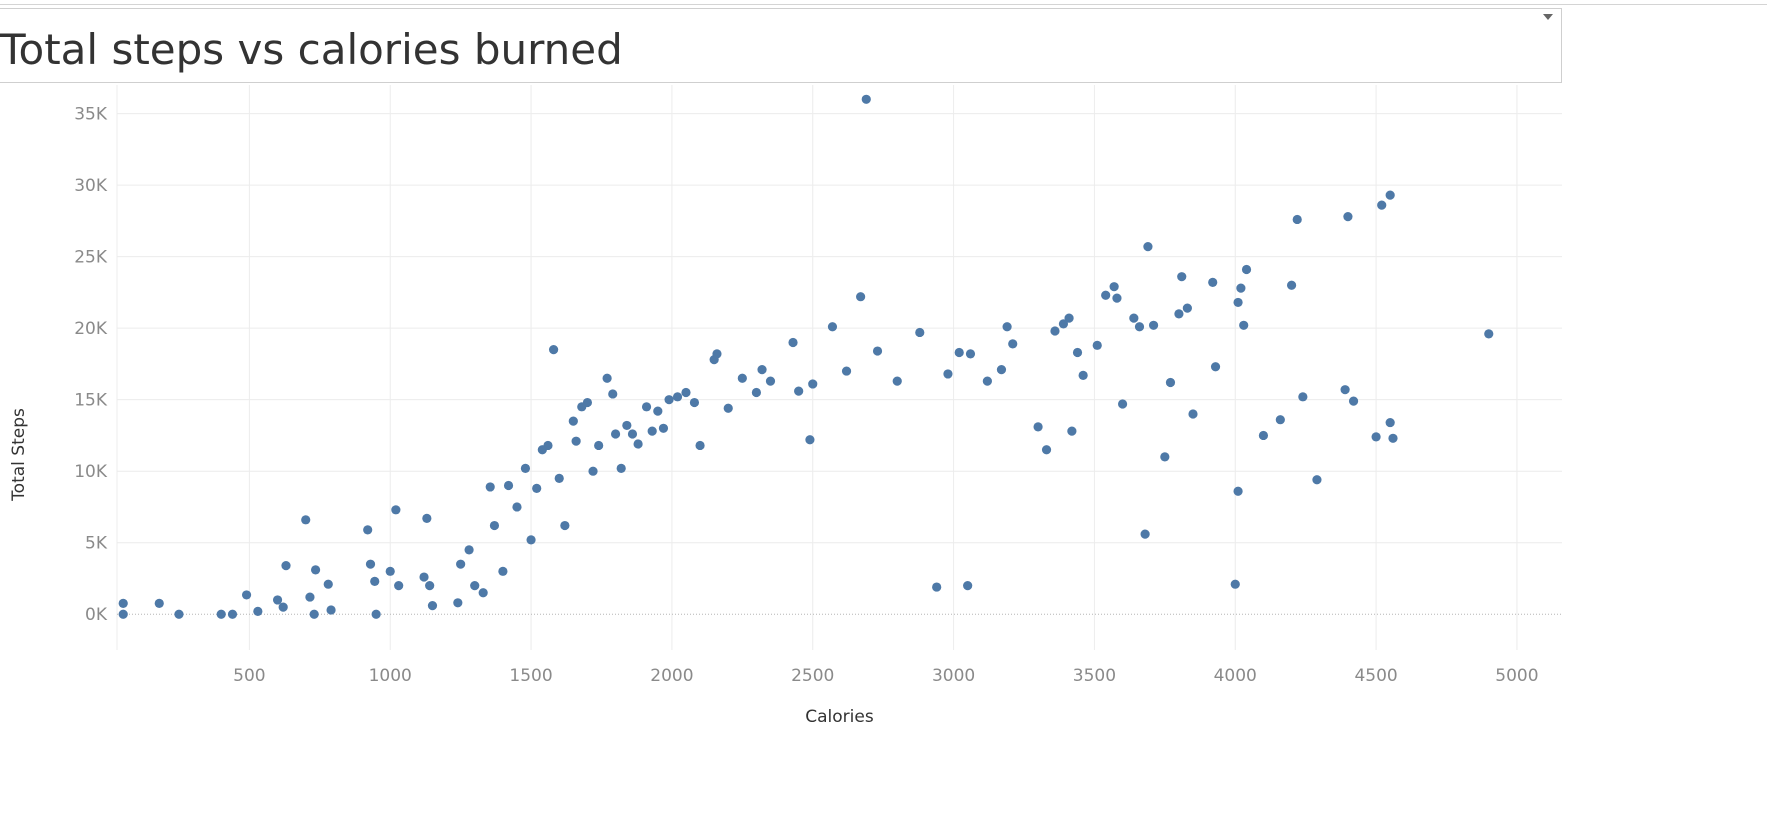 This screenshot has height=833, width=1767. I want to click on x-tick-label: 5000, so click(1516, 676).